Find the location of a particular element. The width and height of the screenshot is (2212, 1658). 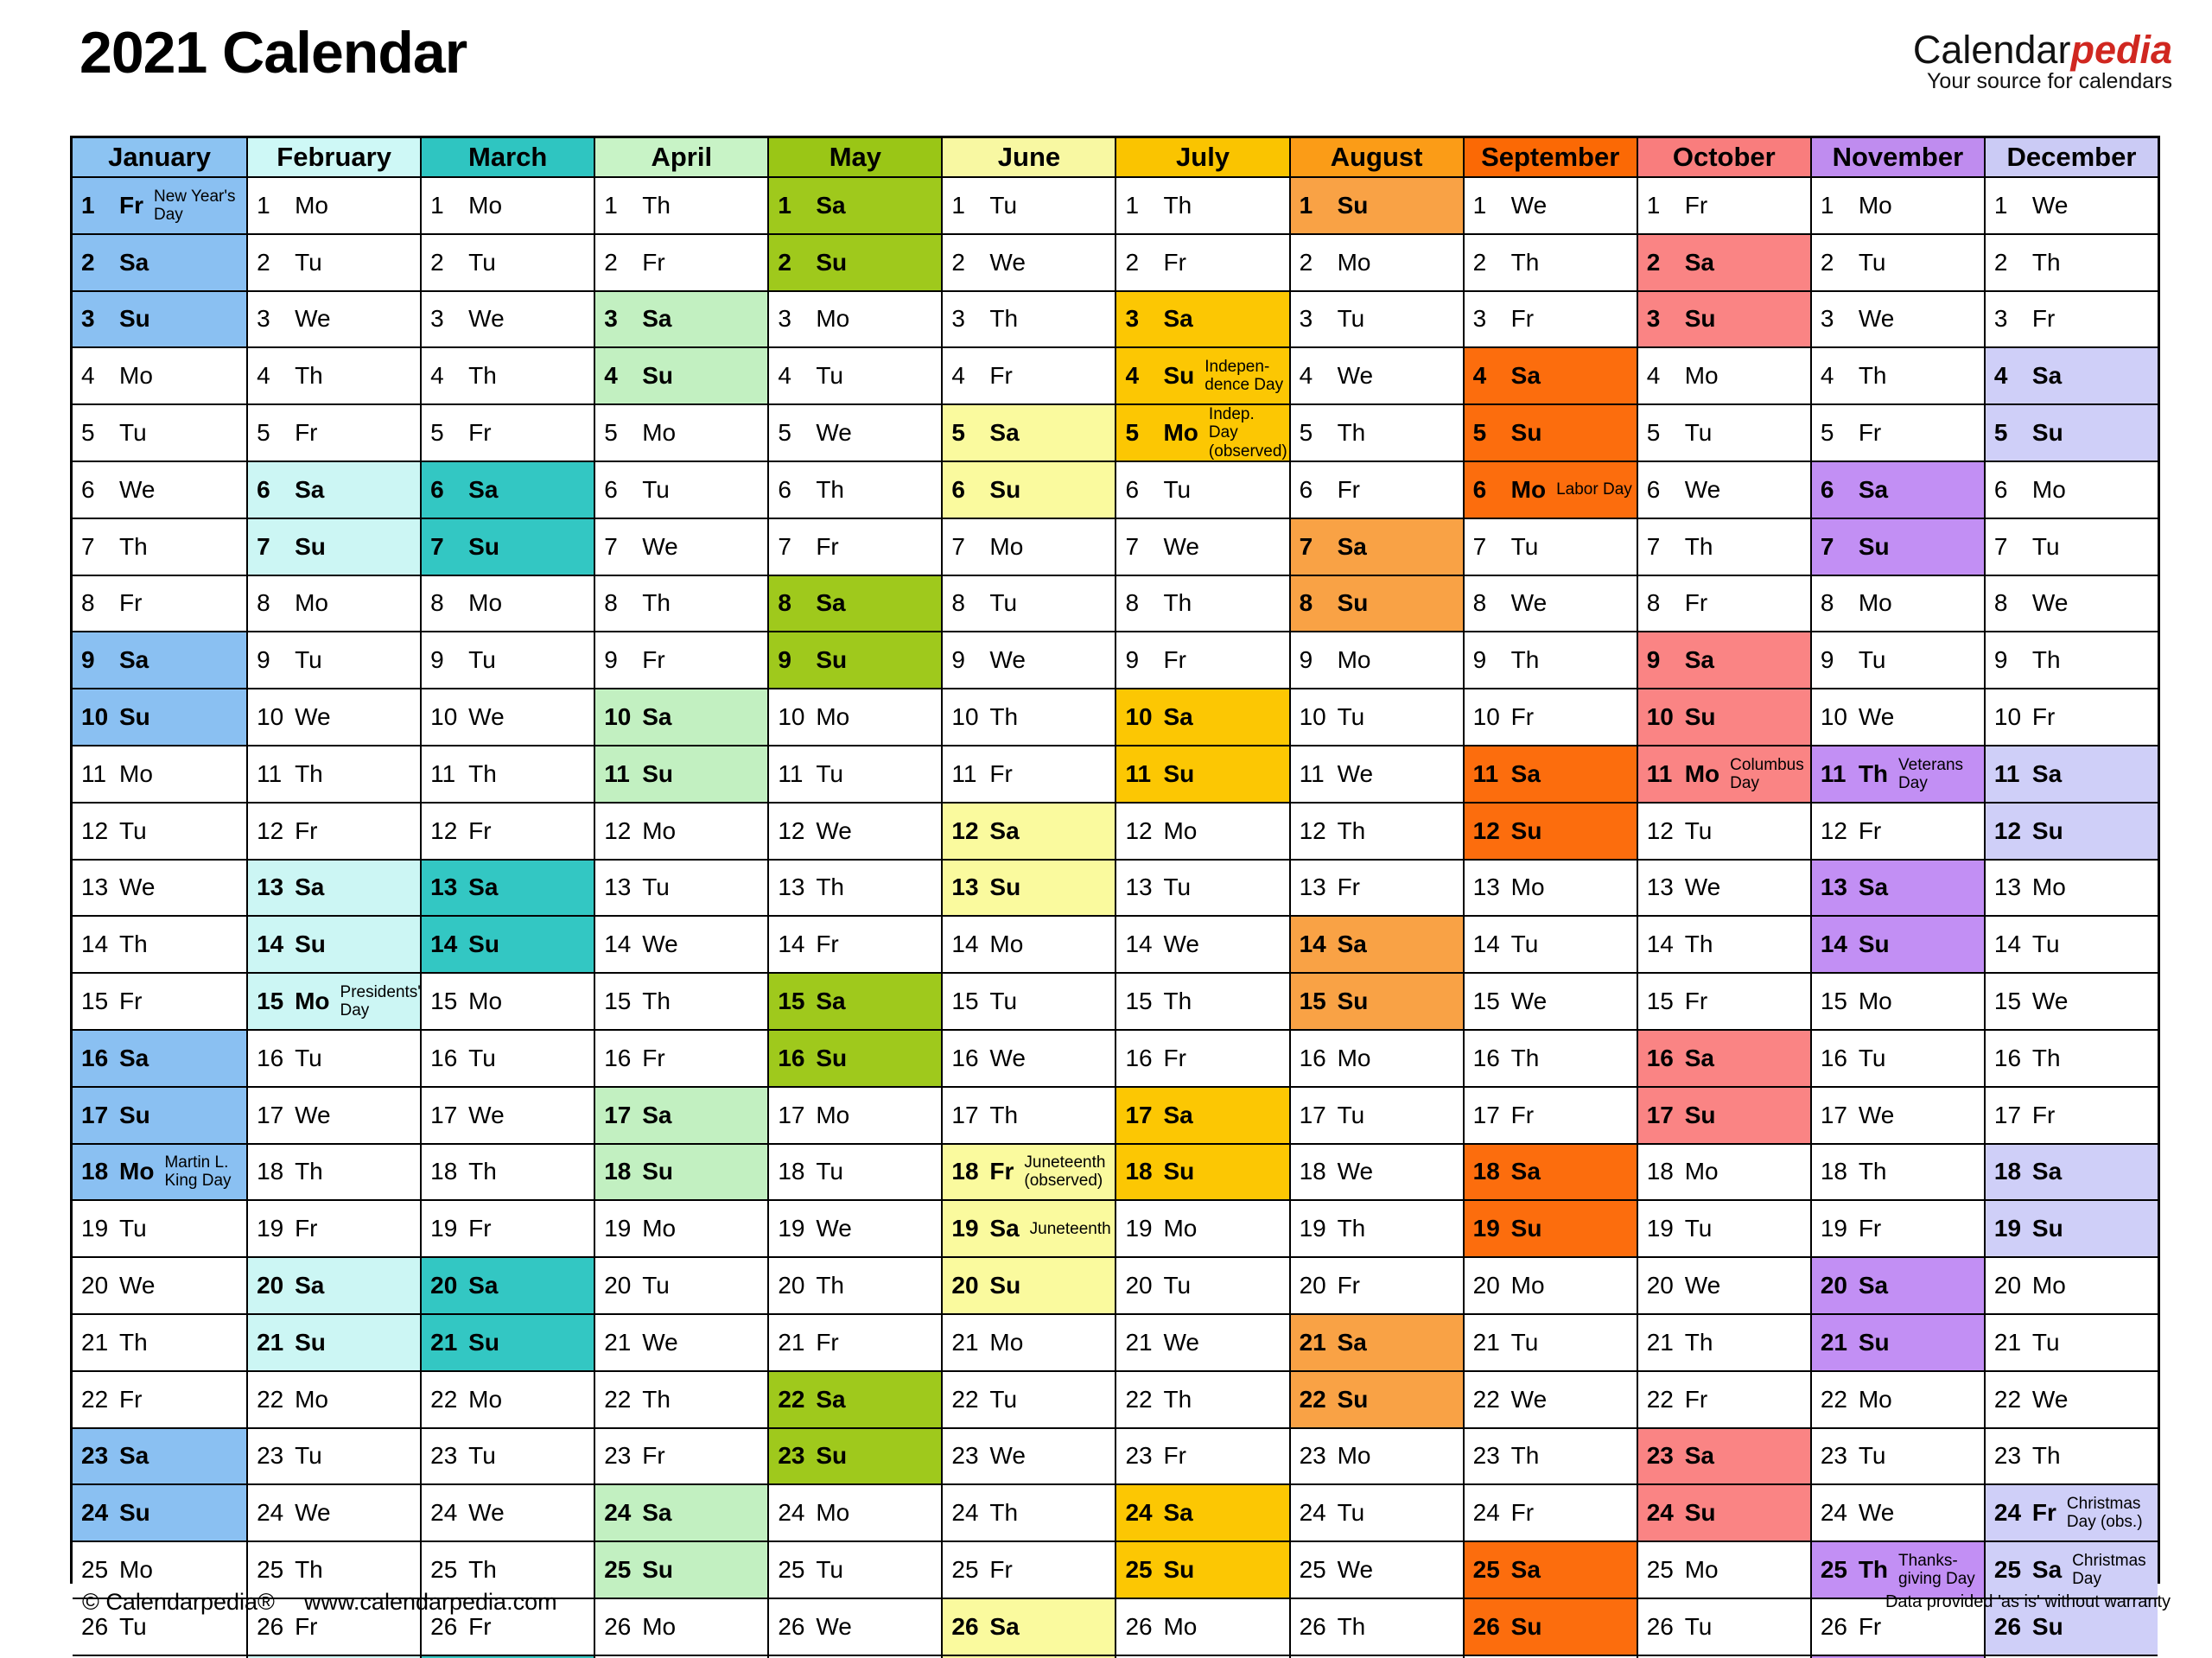

day-cell-january-13: 13 We is located at coordinates (160, 889).